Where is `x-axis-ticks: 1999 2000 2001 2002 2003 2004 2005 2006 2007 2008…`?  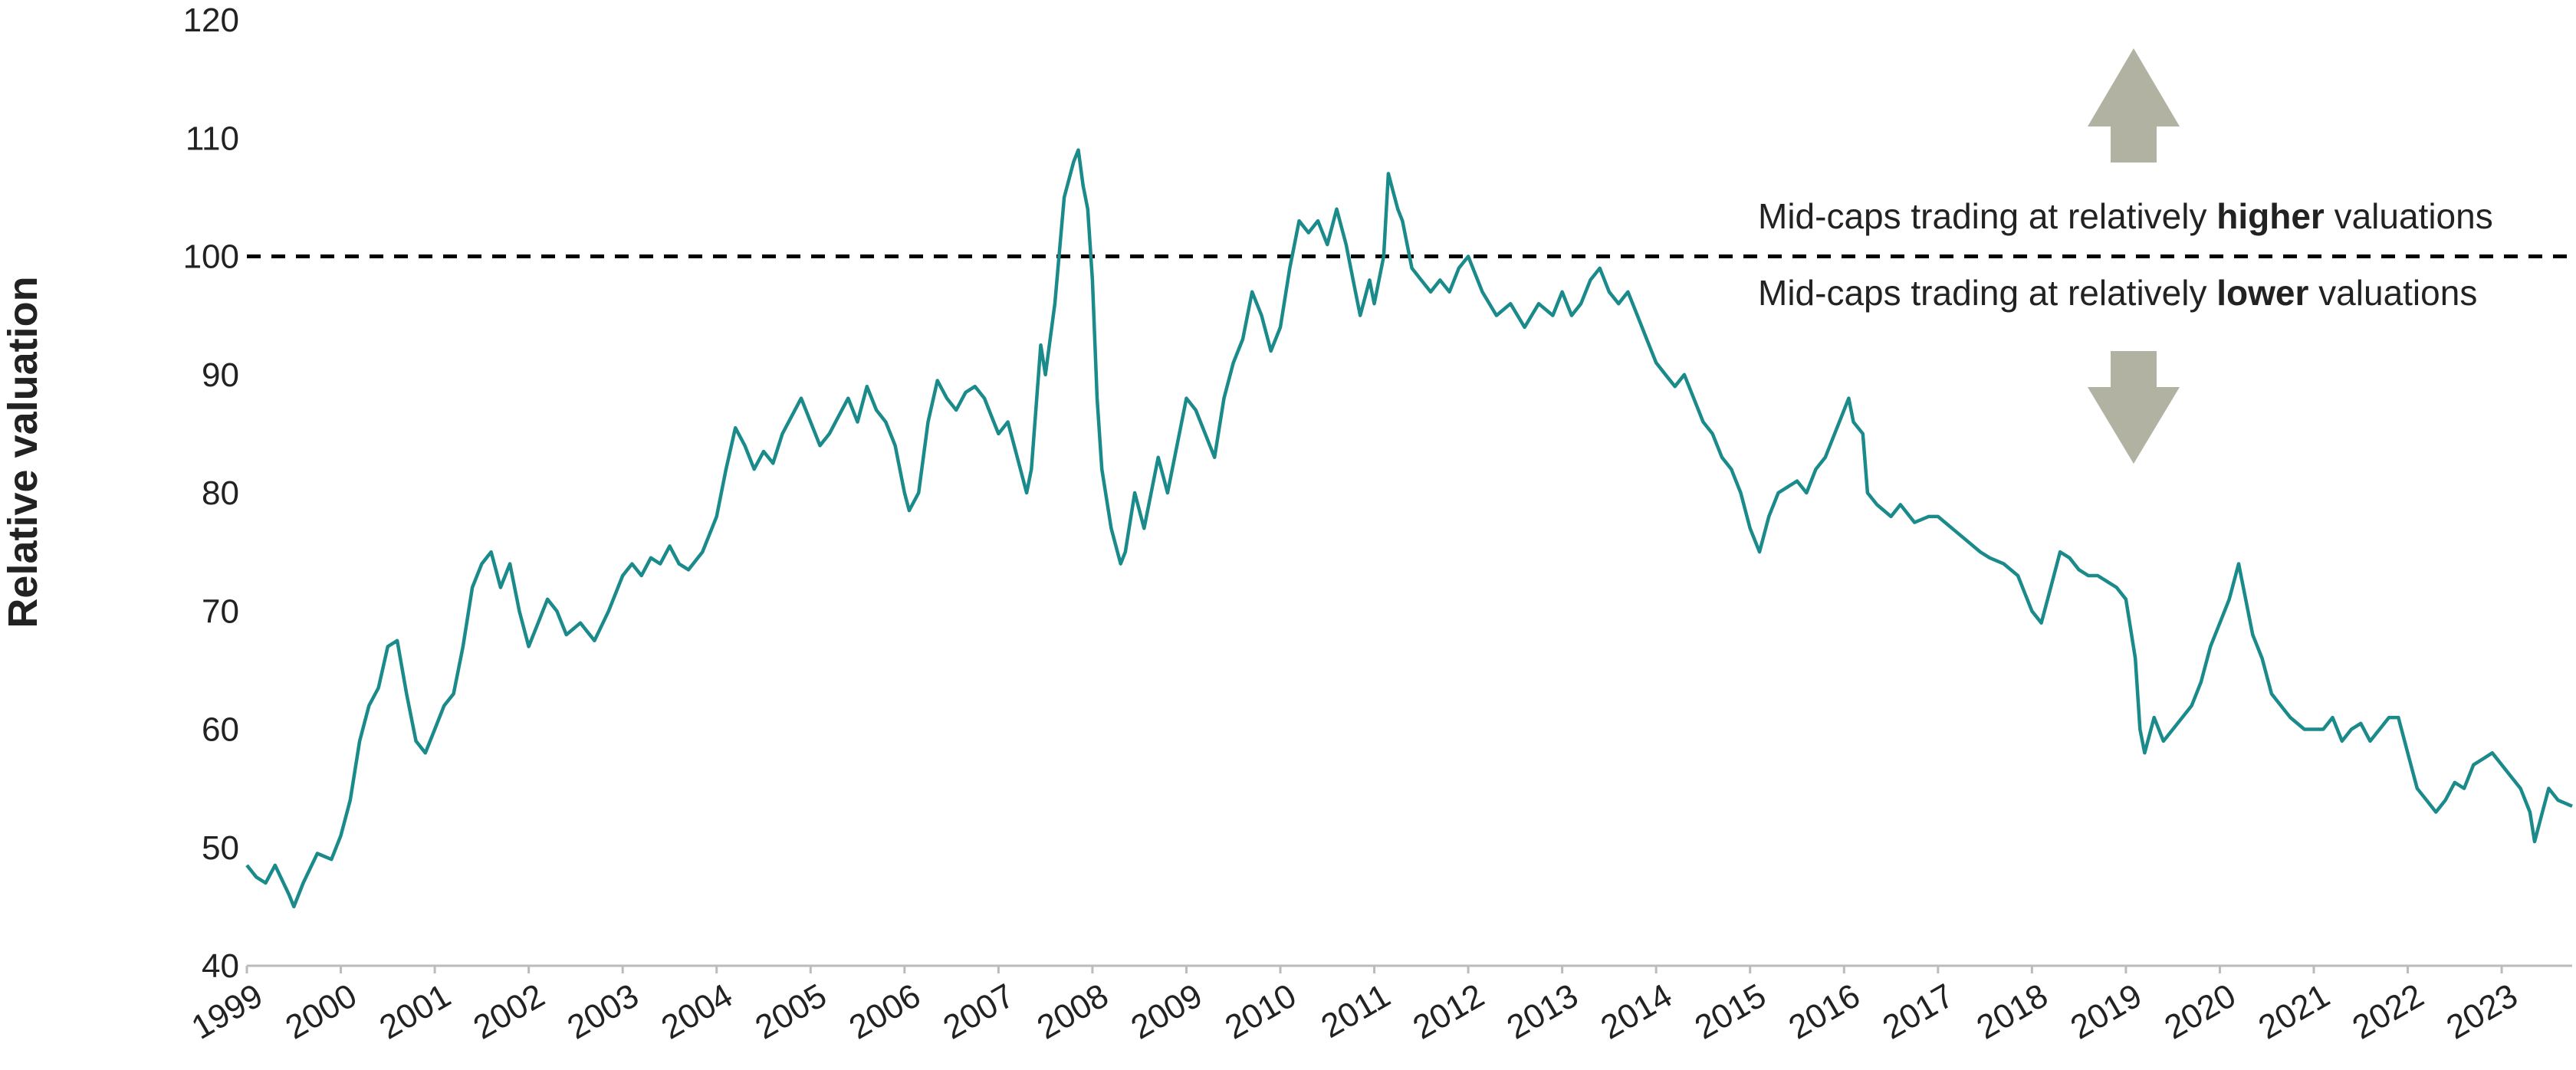 x-axis-ticks: 1999 2000 2001 2002 2003 2004 2005 2006 2007 2008… is located at coordinates (1355, 1007).